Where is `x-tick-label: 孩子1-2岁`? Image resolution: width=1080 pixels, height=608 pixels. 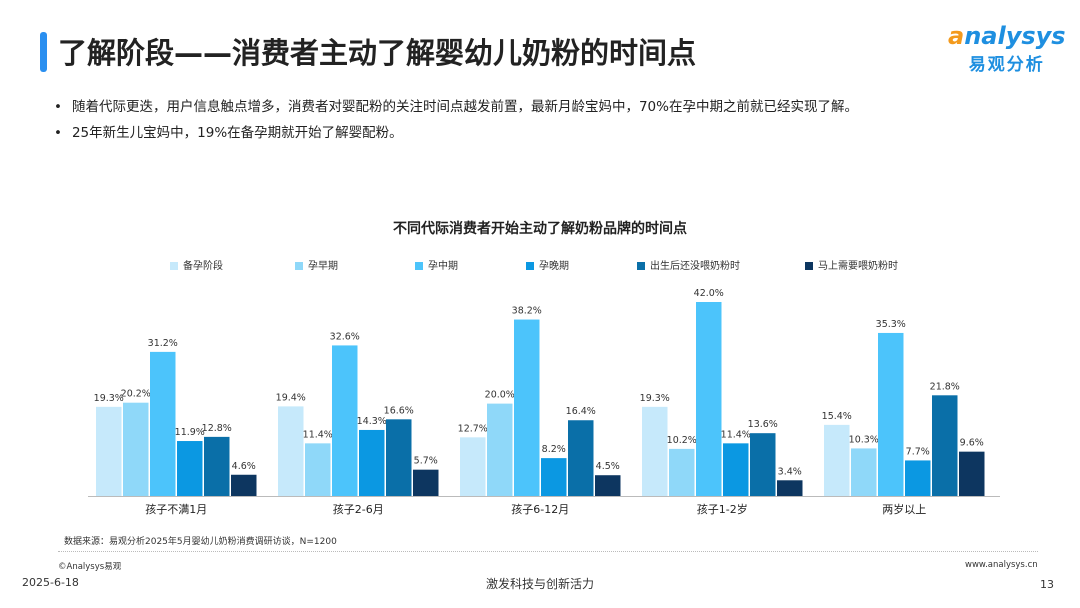 x-tick-label: 孩子1-2岁 is located at coordinates (722, 509).